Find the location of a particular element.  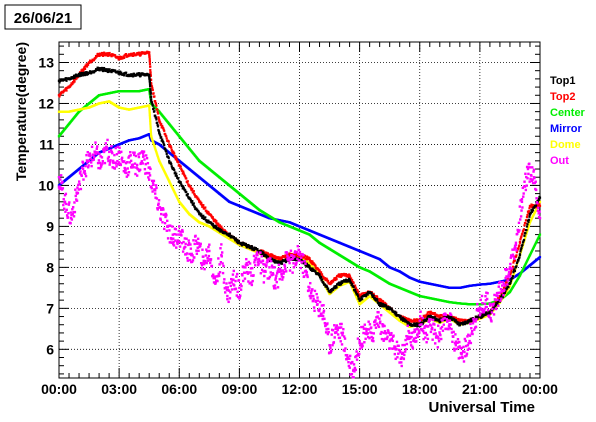

y-tick-label: 9 is located at coordinates (50, 226).